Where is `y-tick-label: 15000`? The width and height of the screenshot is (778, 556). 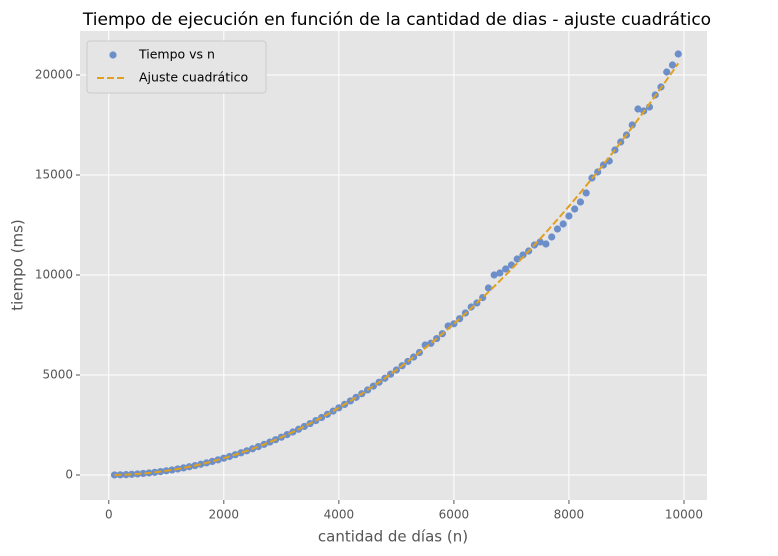 y-tick-label: 15000 is located at coordinates (54, 175).